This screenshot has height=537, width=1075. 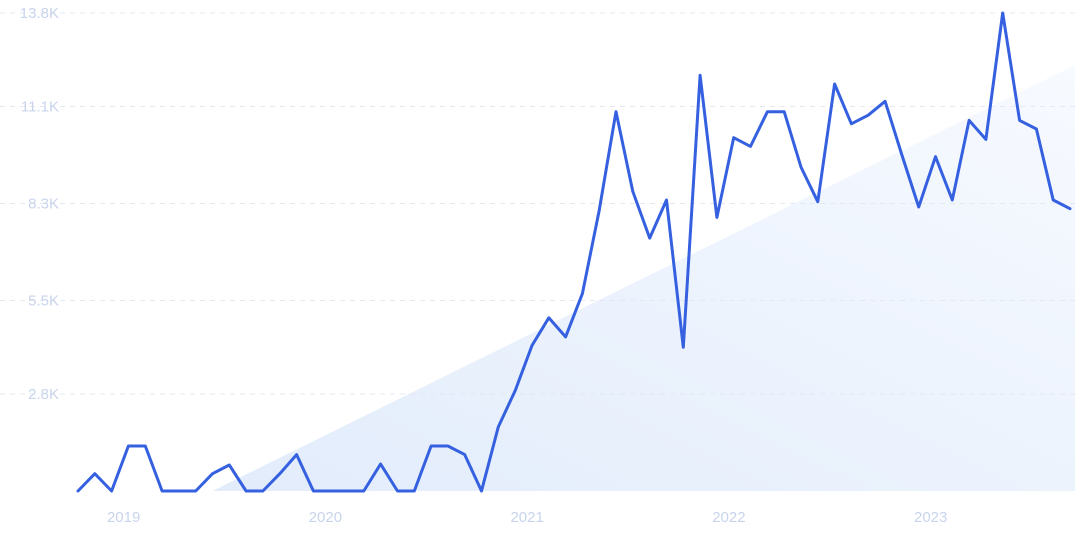 I want to click on x-axis-ticks: 2019 2020 2021 2022 2023, so click(x=527, y=517).